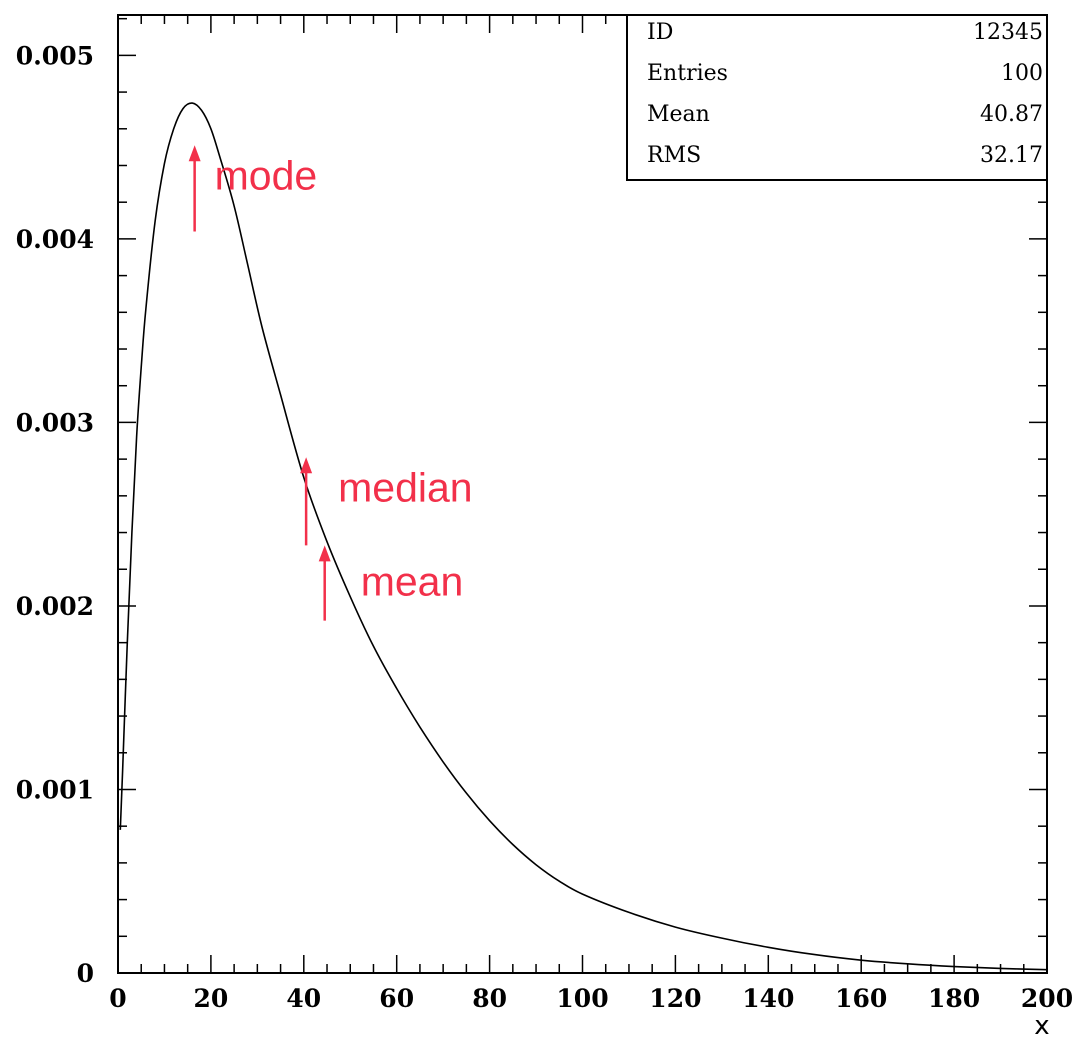 This screenshot has height=1048, width=1091. Describe the element at coordinates (303, 998) in the screenshot. I see `x-tick-label: 40` at that location.